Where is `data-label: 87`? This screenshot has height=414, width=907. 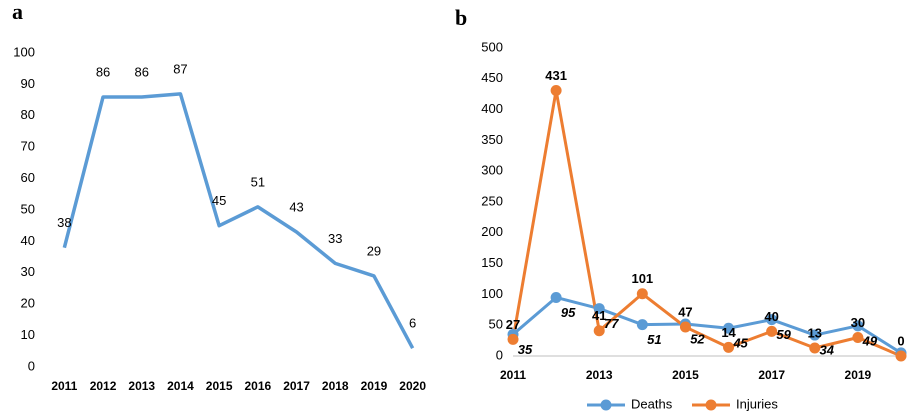 data-label: 87 is located at coordinates (180, 68).